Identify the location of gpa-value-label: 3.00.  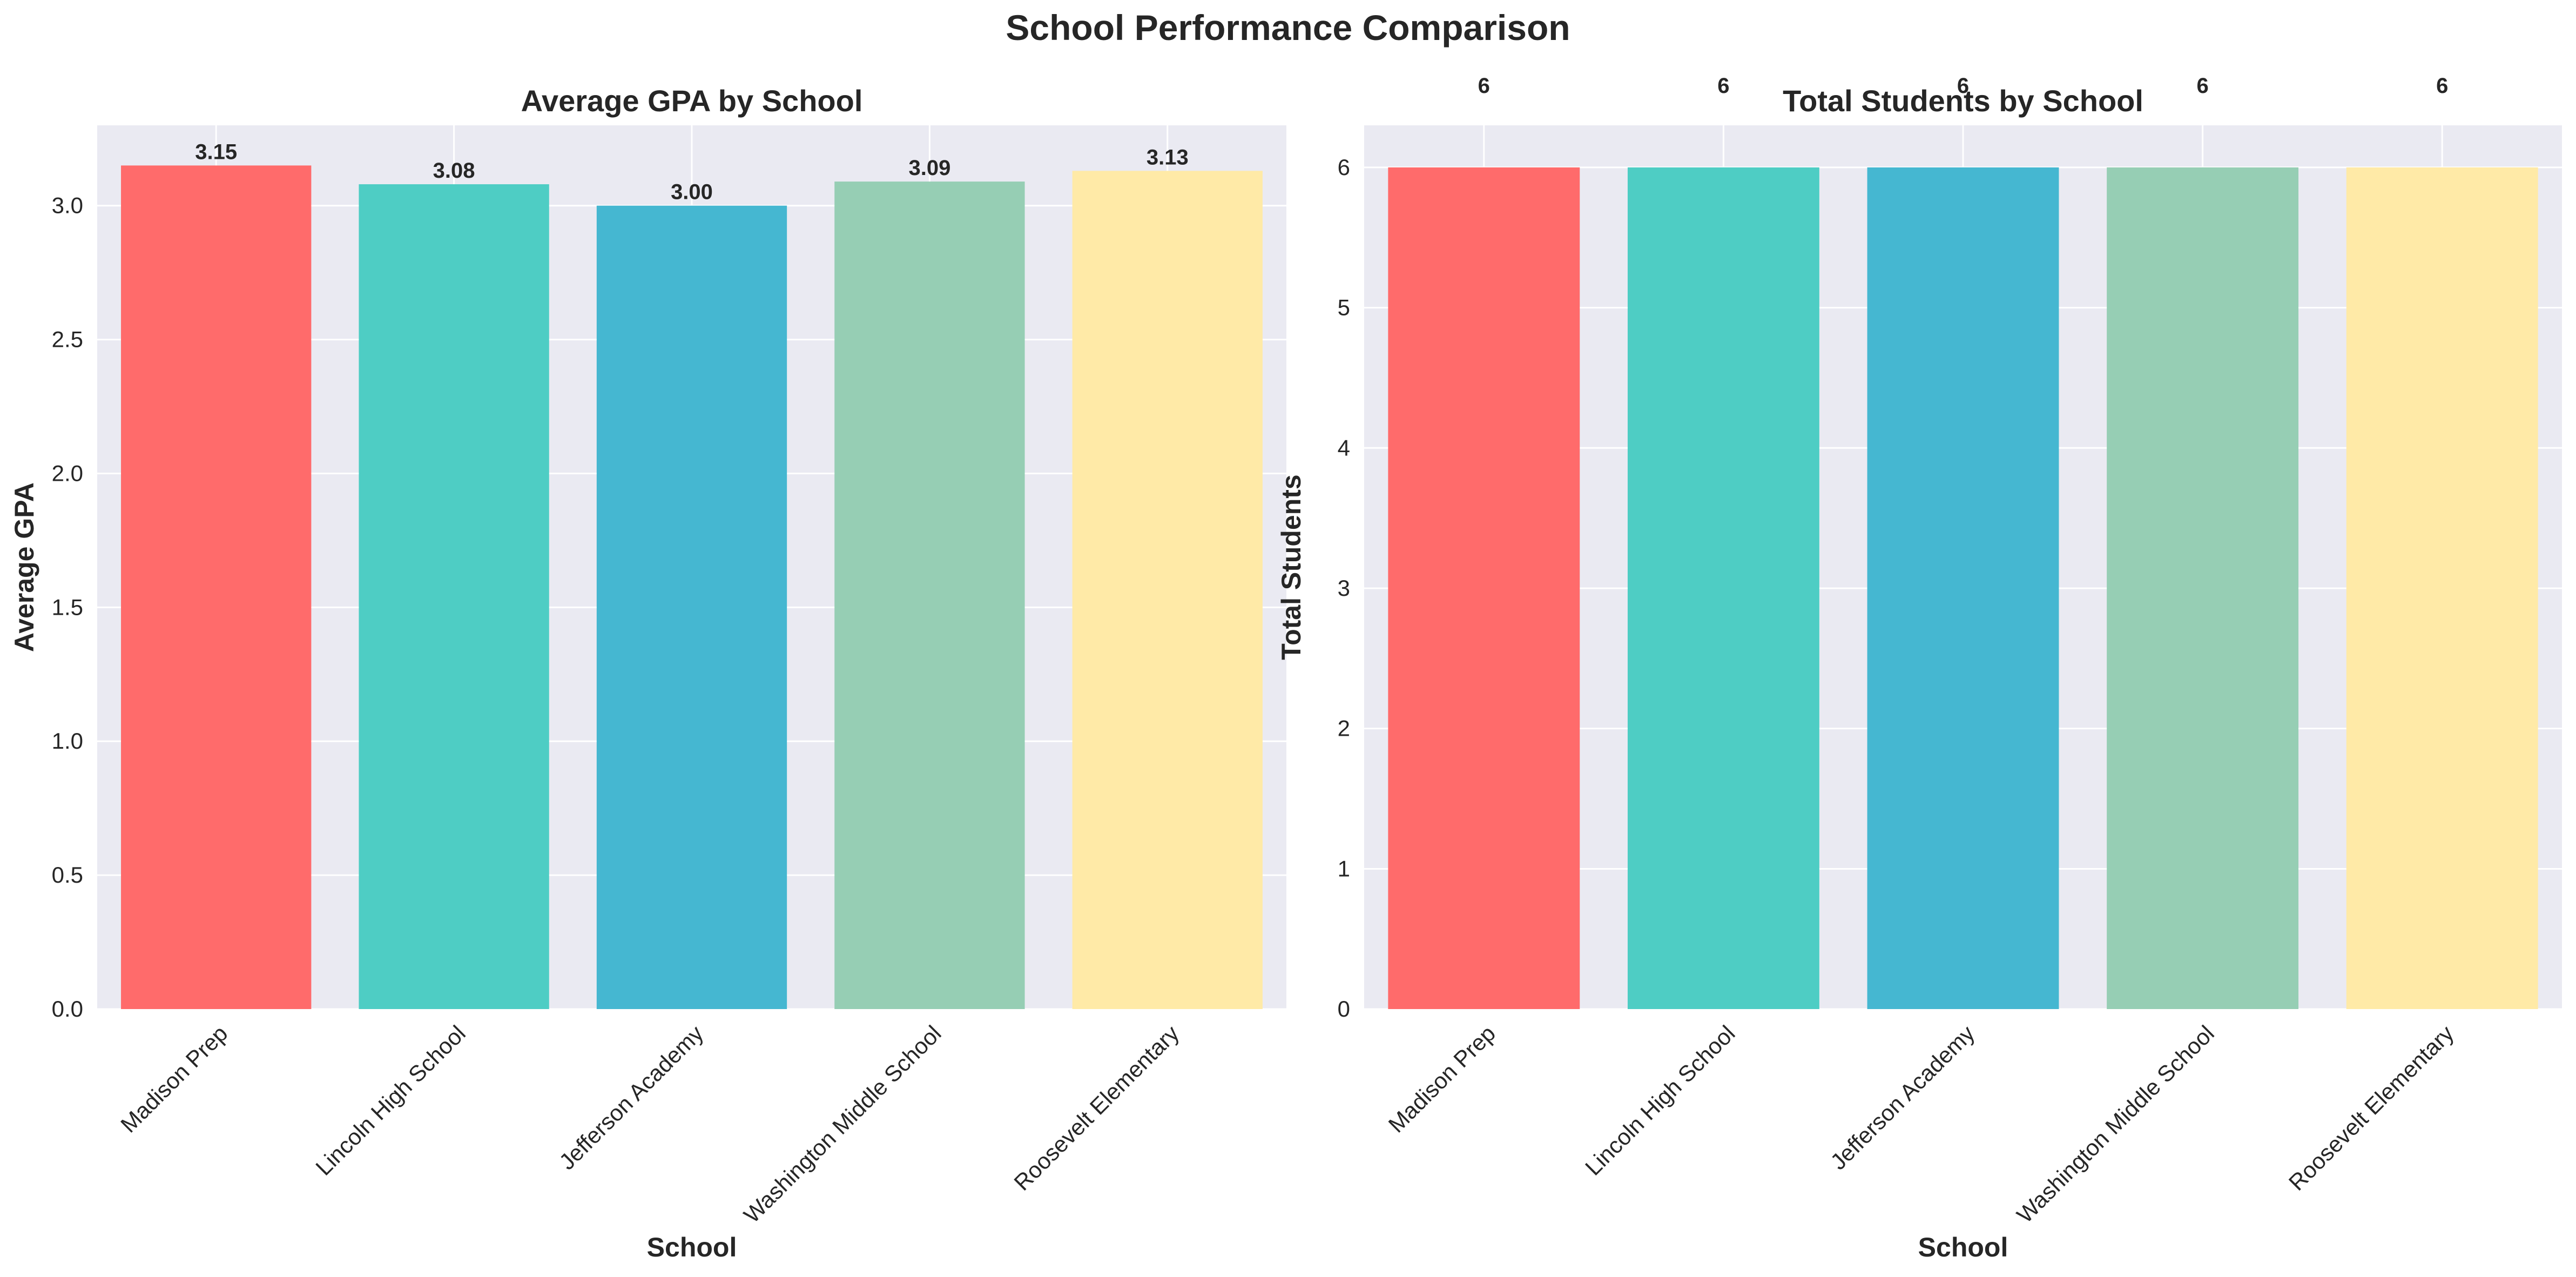
(692, 192).